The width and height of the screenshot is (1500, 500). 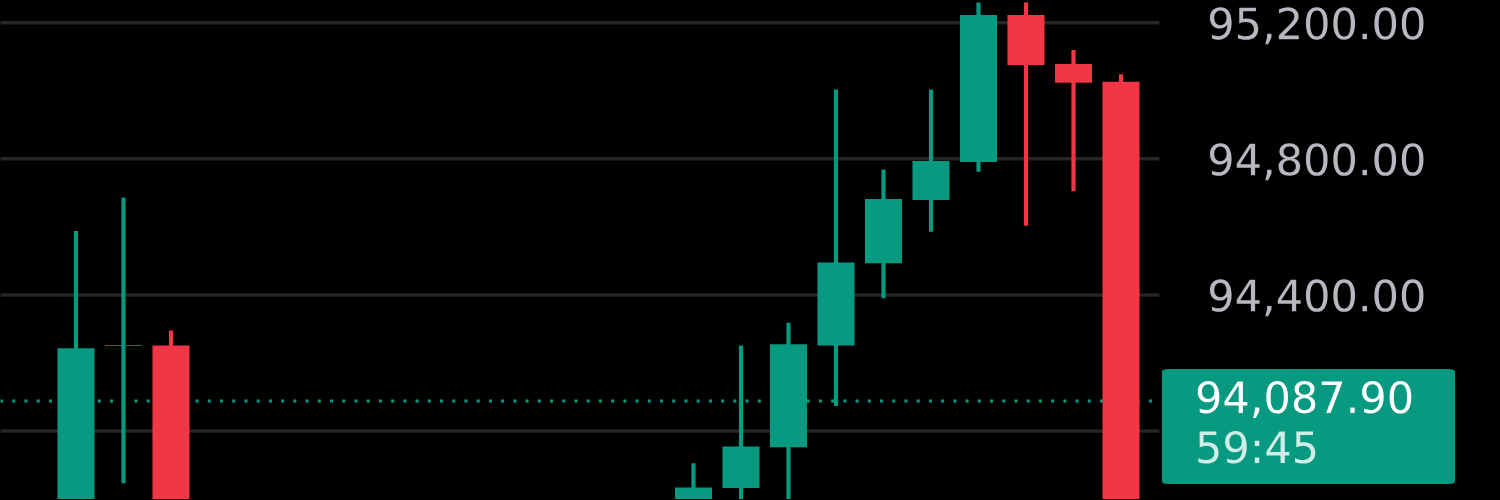 What do you see at coordinates (1257, 447) in the screenshot?
I see `text: 59:45` at bounding box center [1257, 447].